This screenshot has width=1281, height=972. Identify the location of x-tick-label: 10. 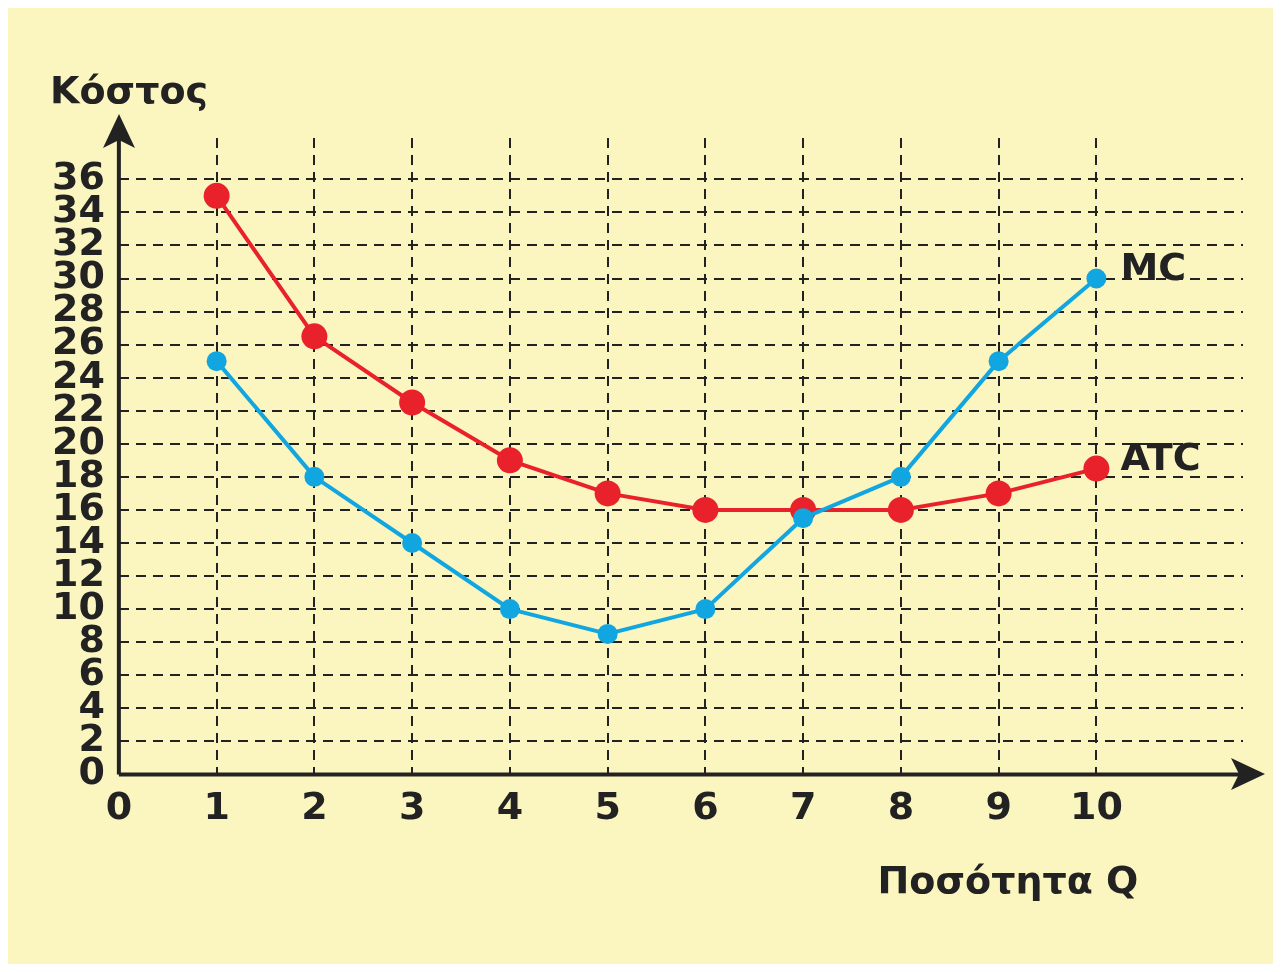
(1096, 806).